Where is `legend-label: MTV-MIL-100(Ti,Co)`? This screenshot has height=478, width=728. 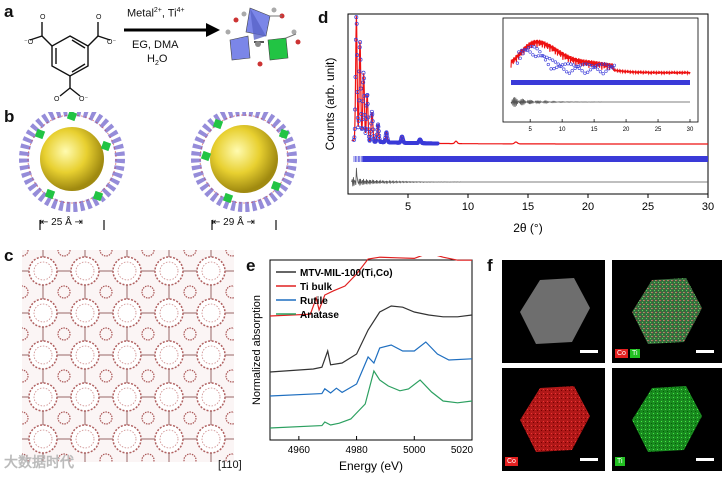 legend-label: MTV-MIL-100(Ti,Co) is located at coordinates (346, 273).